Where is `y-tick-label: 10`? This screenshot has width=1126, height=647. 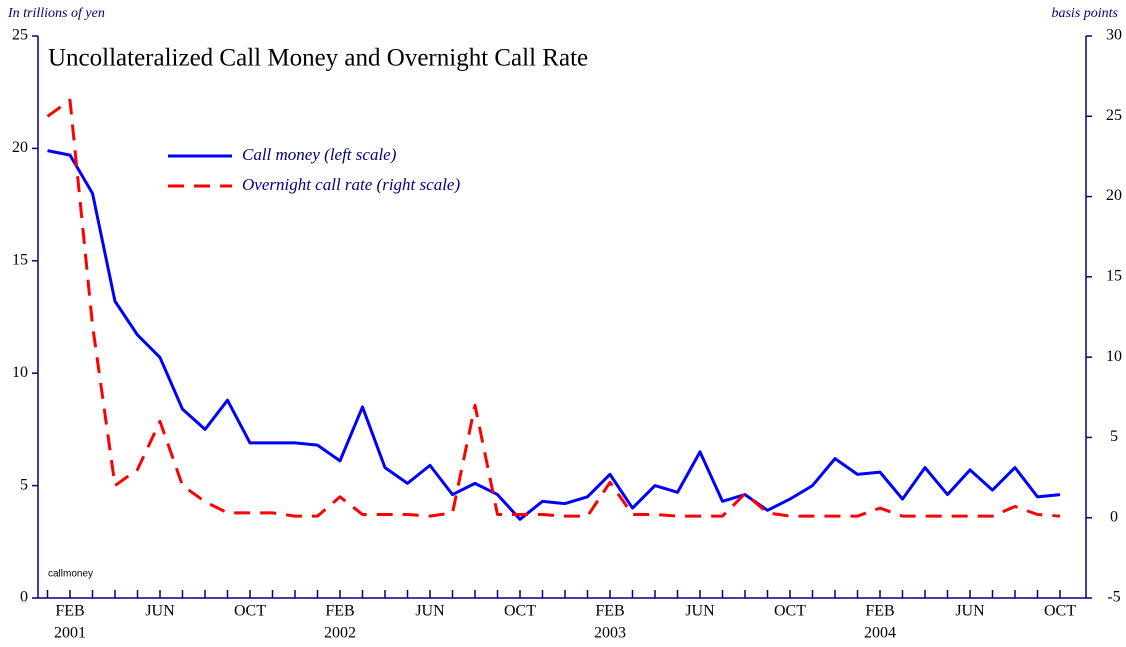 y-tick-label: 10 is located at coordinates (20, 372).